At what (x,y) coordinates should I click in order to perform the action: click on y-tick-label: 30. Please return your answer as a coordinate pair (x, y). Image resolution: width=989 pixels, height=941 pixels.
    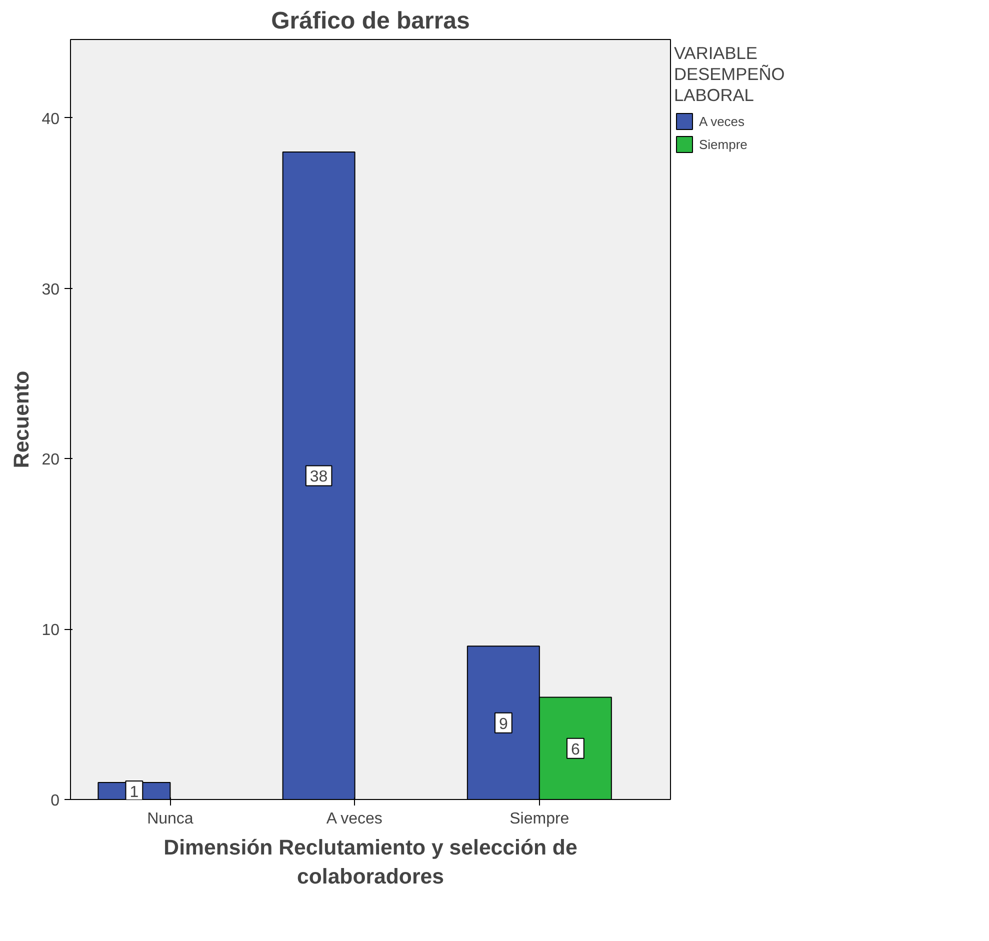
    Looking at the image, I should click on (51, 289).